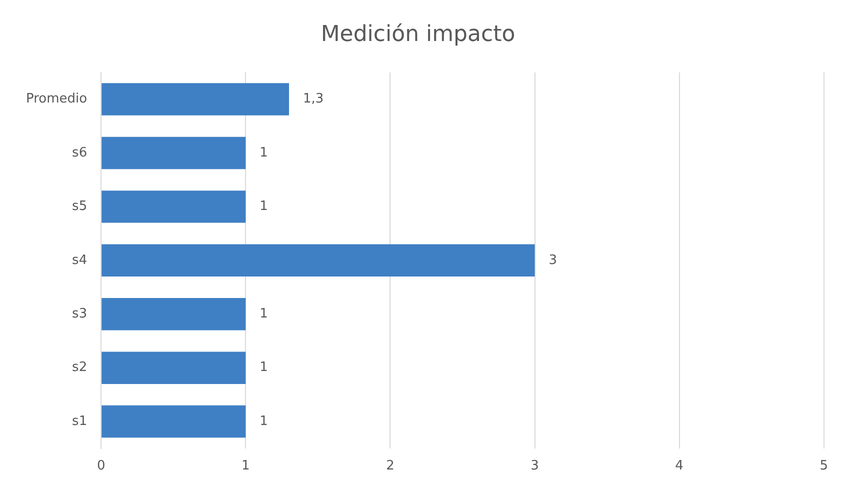  I want to click on chart-title: Medición impacto, so click(418, 34).